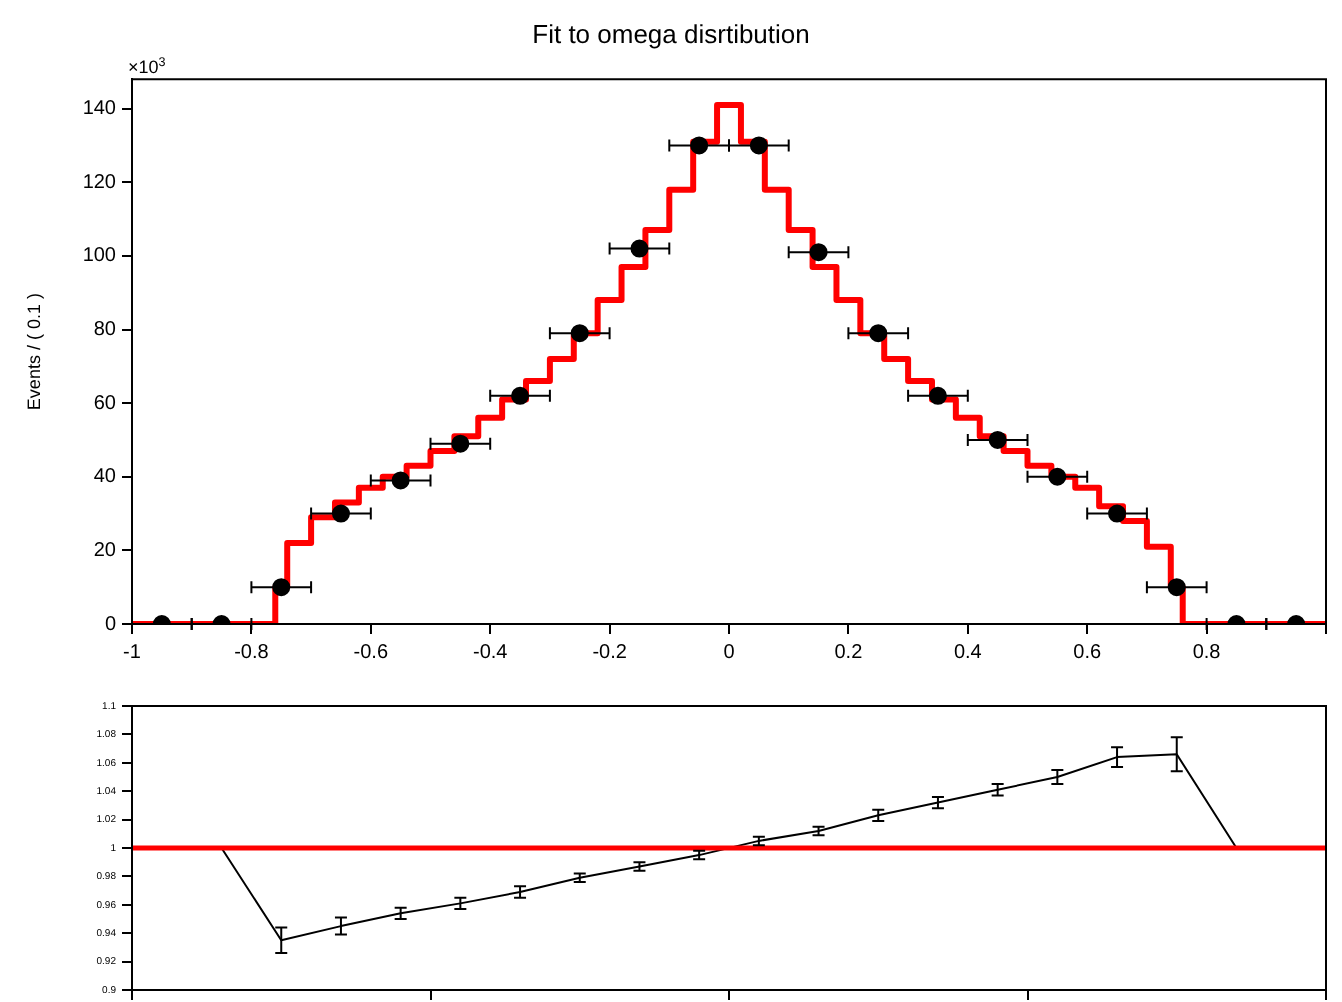  Describe the element at coordinates (371, 652) in the screenshot. I see `x-tick-label: -0.6` at that location.